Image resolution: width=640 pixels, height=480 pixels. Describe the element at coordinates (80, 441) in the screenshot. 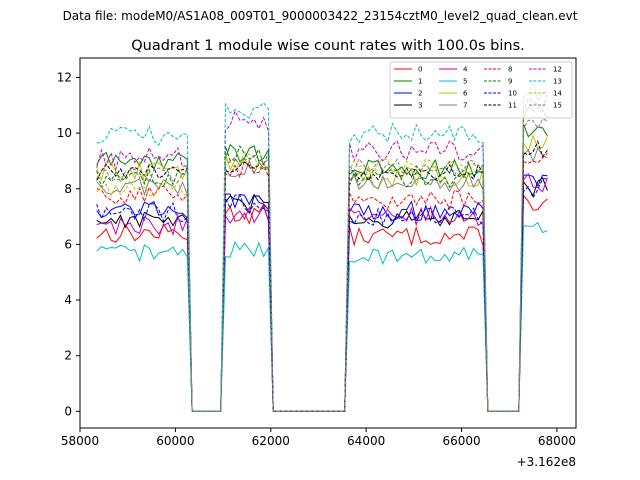

I see `x-tick-label: 58000` at that location.